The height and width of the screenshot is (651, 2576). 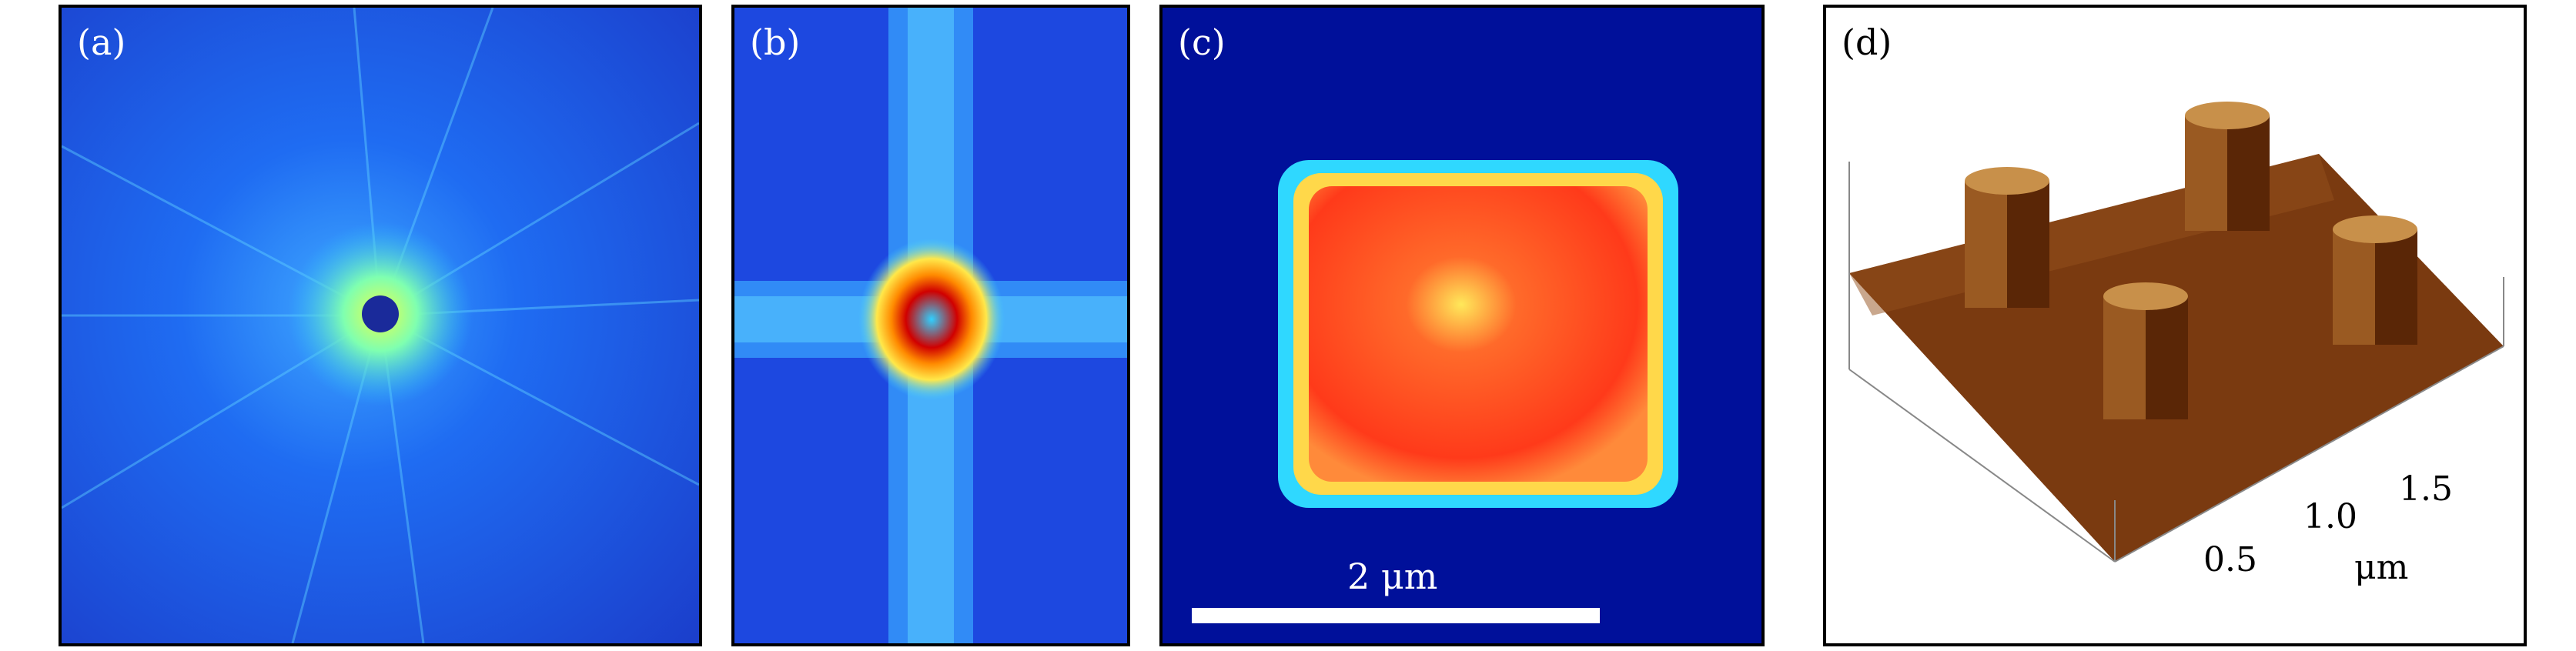 I want to click on axis-unit-label: μm, so click(x=2381, y=567).